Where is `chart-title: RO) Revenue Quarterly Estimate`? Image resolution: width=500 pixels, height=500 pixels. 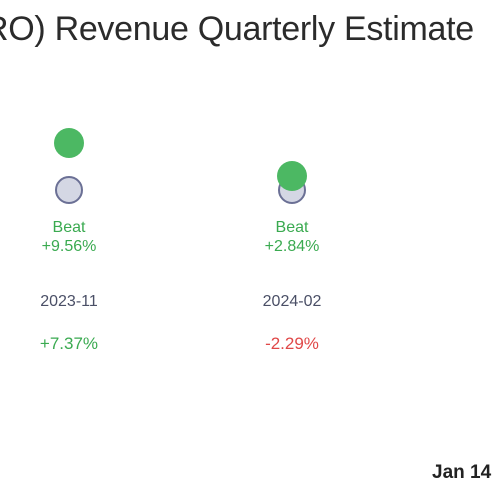 chart-title: RO) Revenue Quarterly Estimate is located at coordinates (237, 29).